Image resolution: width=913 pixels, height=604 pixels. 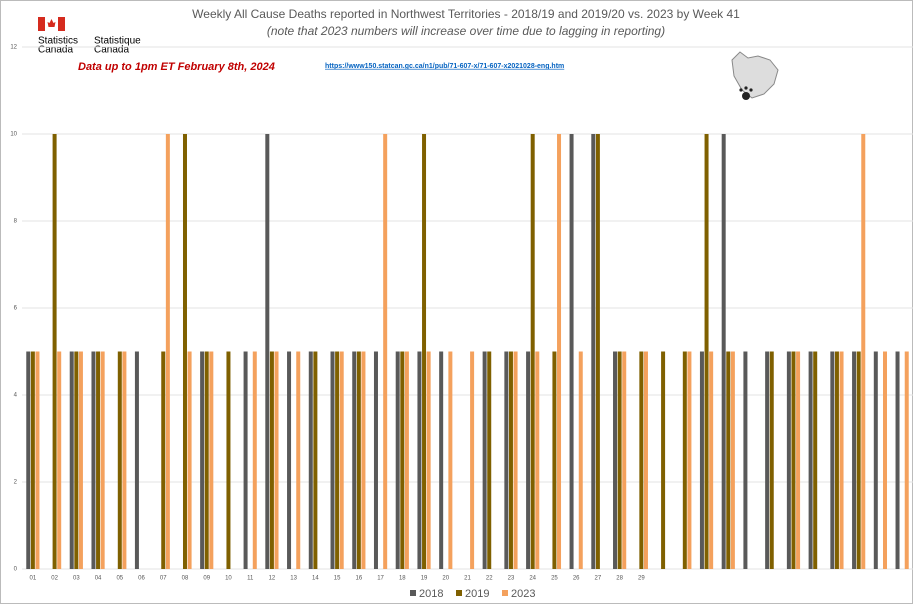 I want to click on x-tick-label: 10, so click(x=228, y=579).